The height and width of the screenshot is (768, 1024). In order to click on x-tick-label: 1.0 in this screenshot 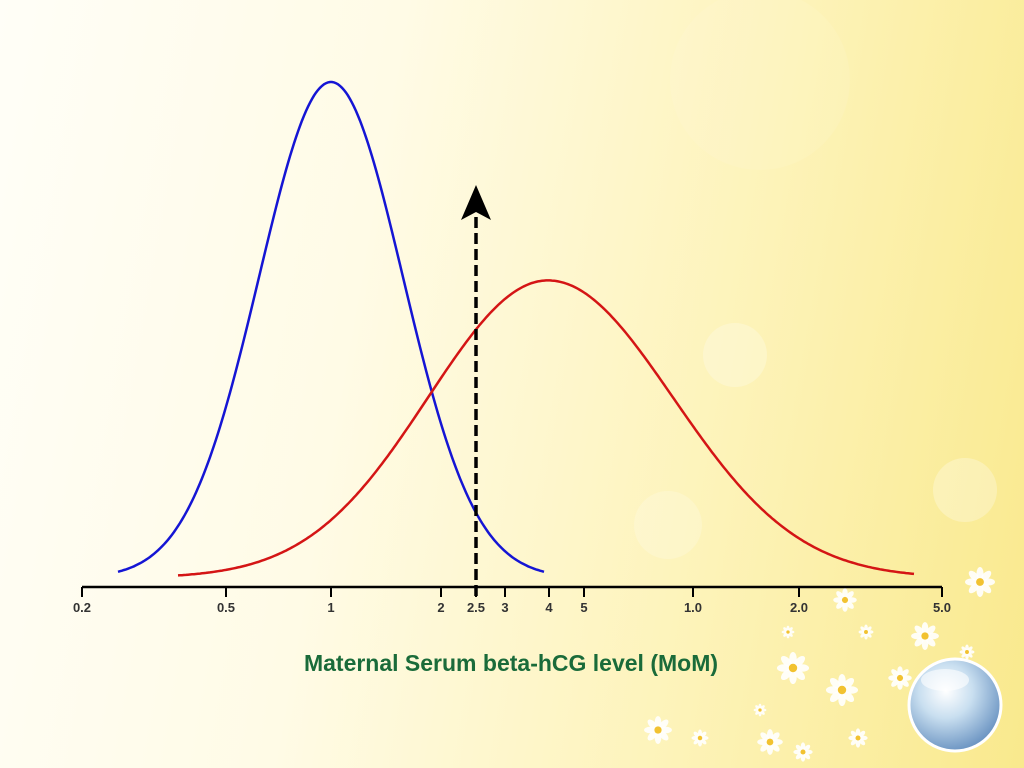, I will do `click(693, 607)`.